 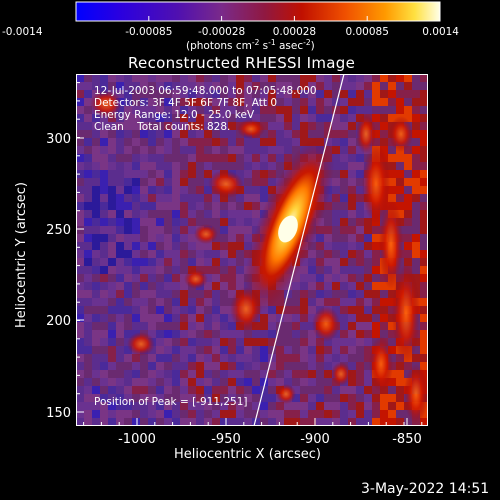 What do you see at coordinates (247, 454) in the screenshot?
I see `x-axis-label: Heliocentric X (arcsec)` at bounding box center [247, 454].